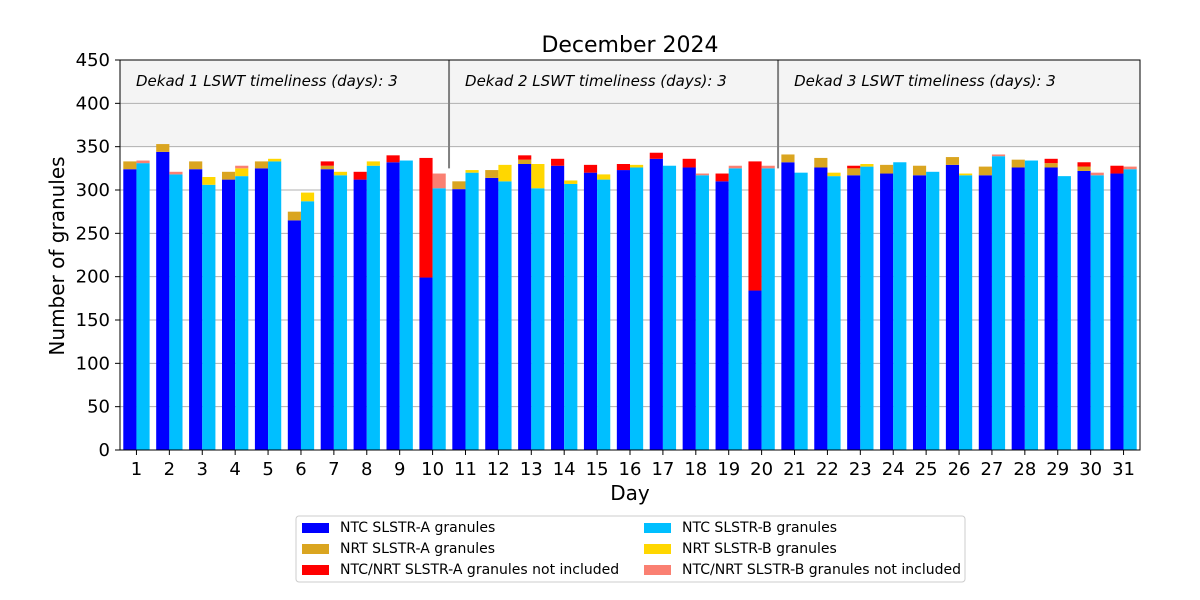 This screenshot has height=600, width=1200. Describe the element at coordinates (417, 549) in the screenshot. I see `legend-entry: NRT SLSTR-A granules` at that location.